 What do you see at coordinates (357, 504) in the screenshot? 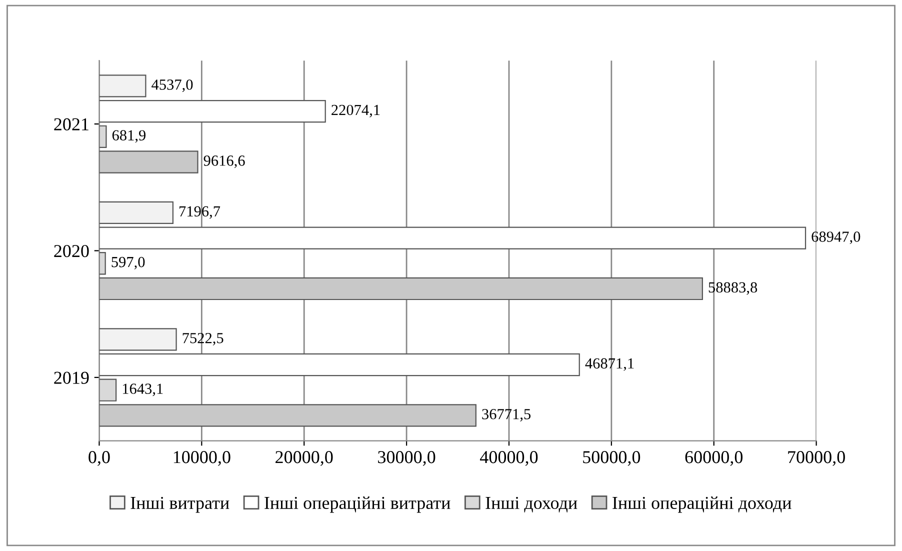
I see `legend-label: Інші операційні витрати` at bounding box center [357, 504].